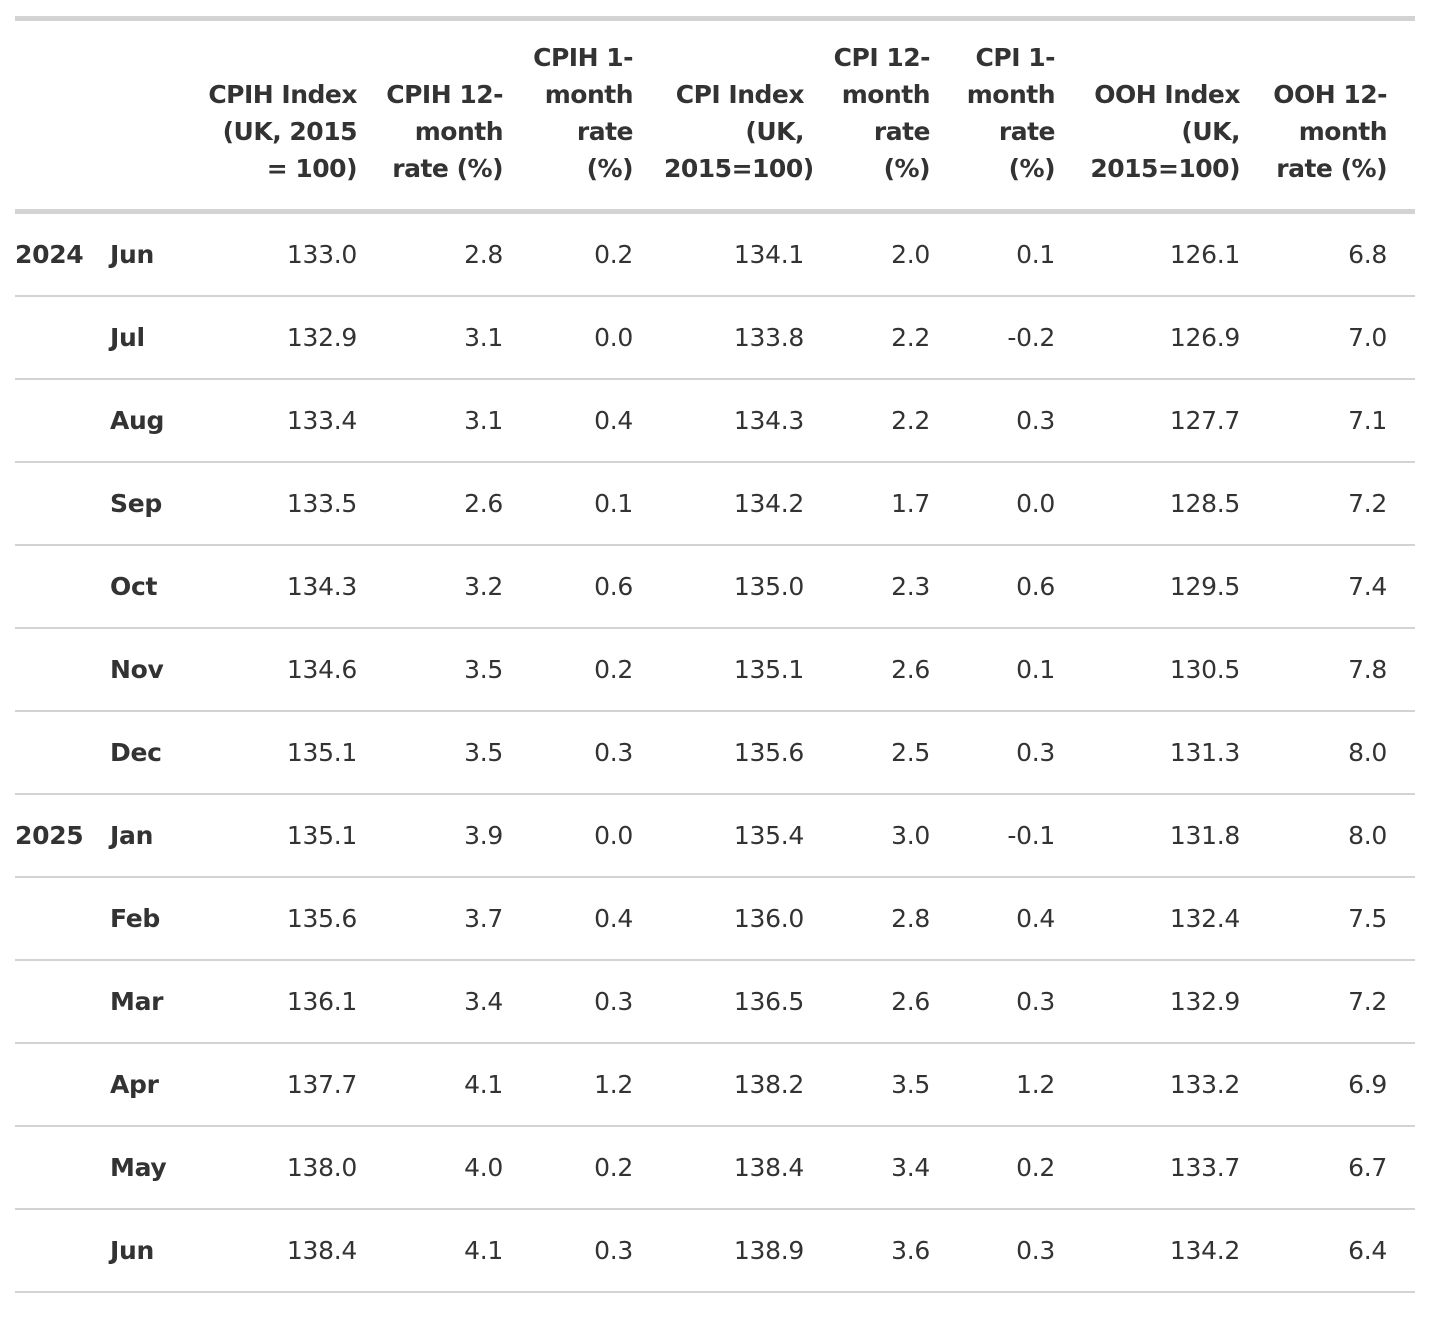 The width and height of the screenshot is (1436, 1322). I want to click on table-row: Jul 132.9 3.1 0.0 133.8 2.2 -0.2 126.9 7.0, so click(715, 338).